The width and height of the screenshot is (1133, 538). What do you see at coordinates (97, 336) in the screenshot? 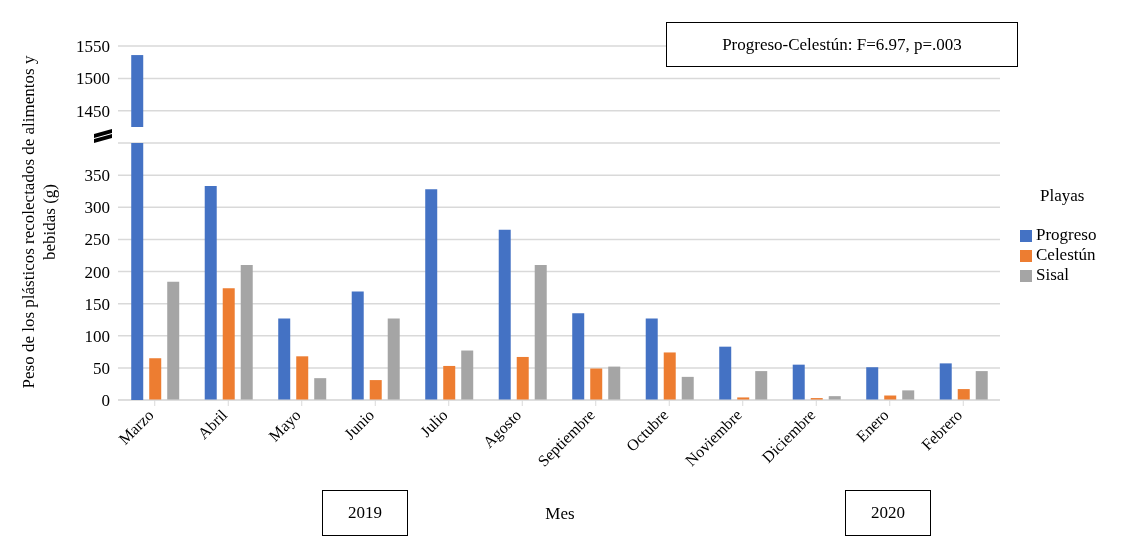
I see `y-tick-label: 100` at bounding box center [97, 336].